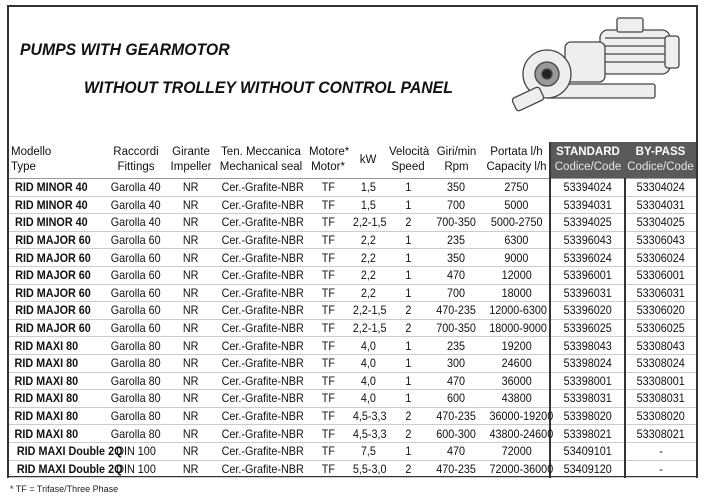 The image size is (706, 500). I want to click on cell-text: DIN 100, so click(136, 468).